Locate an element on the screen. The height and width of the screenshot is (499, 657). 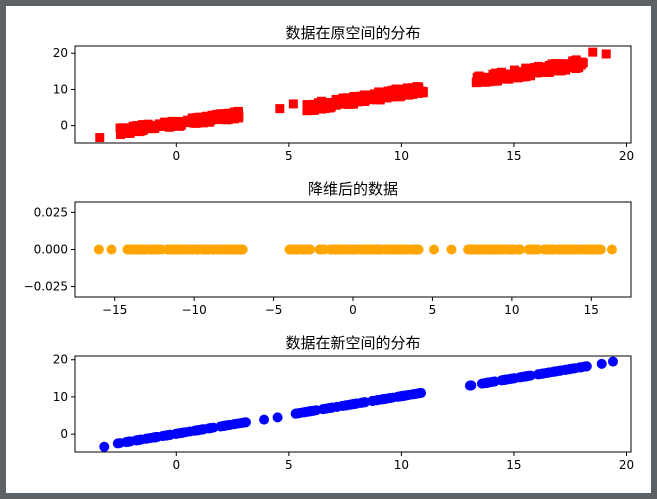
y-tick-label: 10 is located at coordinates (60, 89).